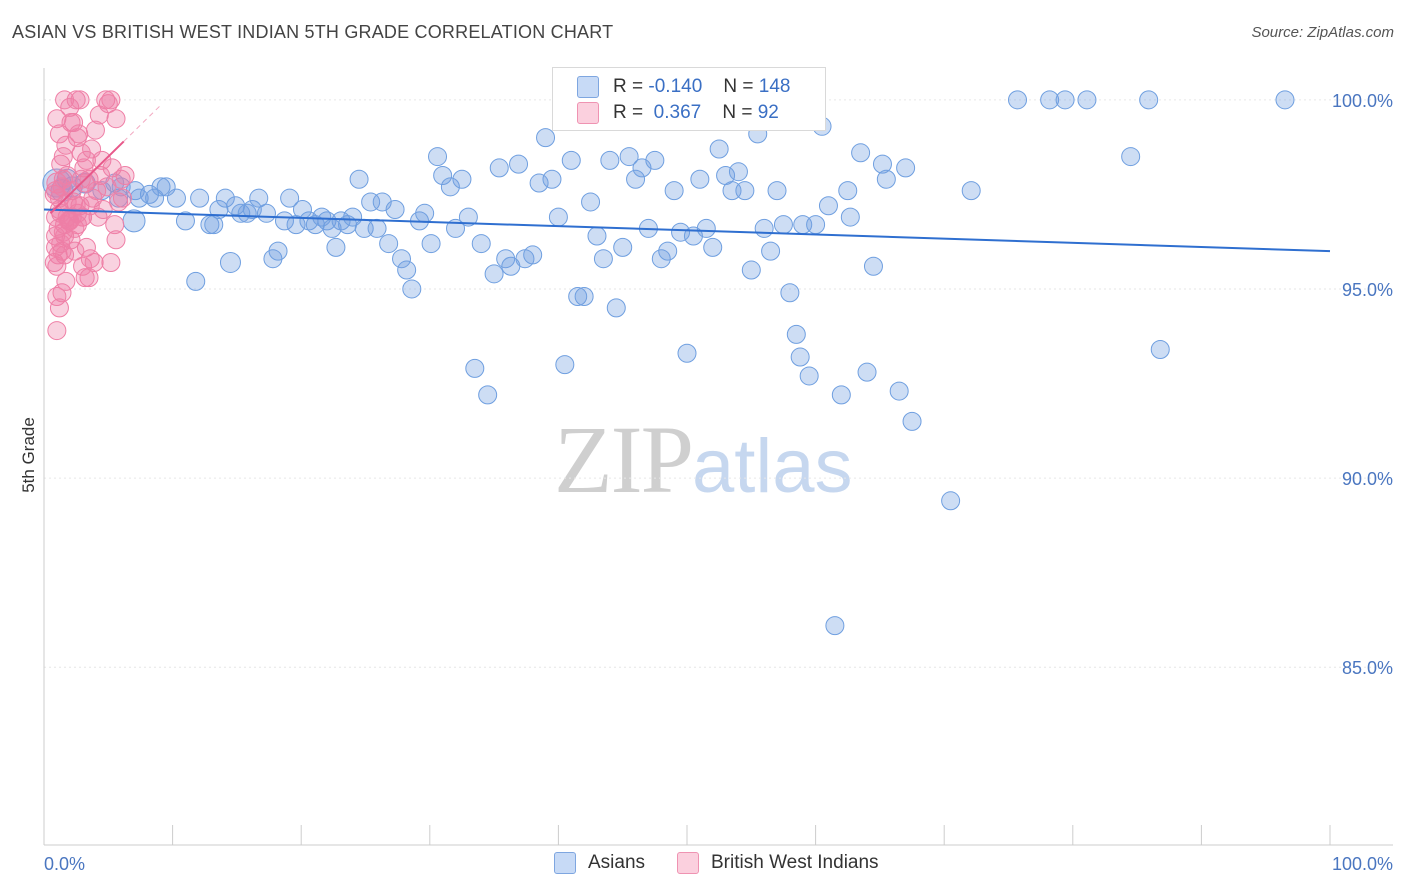 The height and width of the screenshot is (892, 1406). What do you see at coordinates (678, 113) in the screenshot?
I see `legend-row-bwi: R = 0.367 N = 92` at bounding box center [678, 113].